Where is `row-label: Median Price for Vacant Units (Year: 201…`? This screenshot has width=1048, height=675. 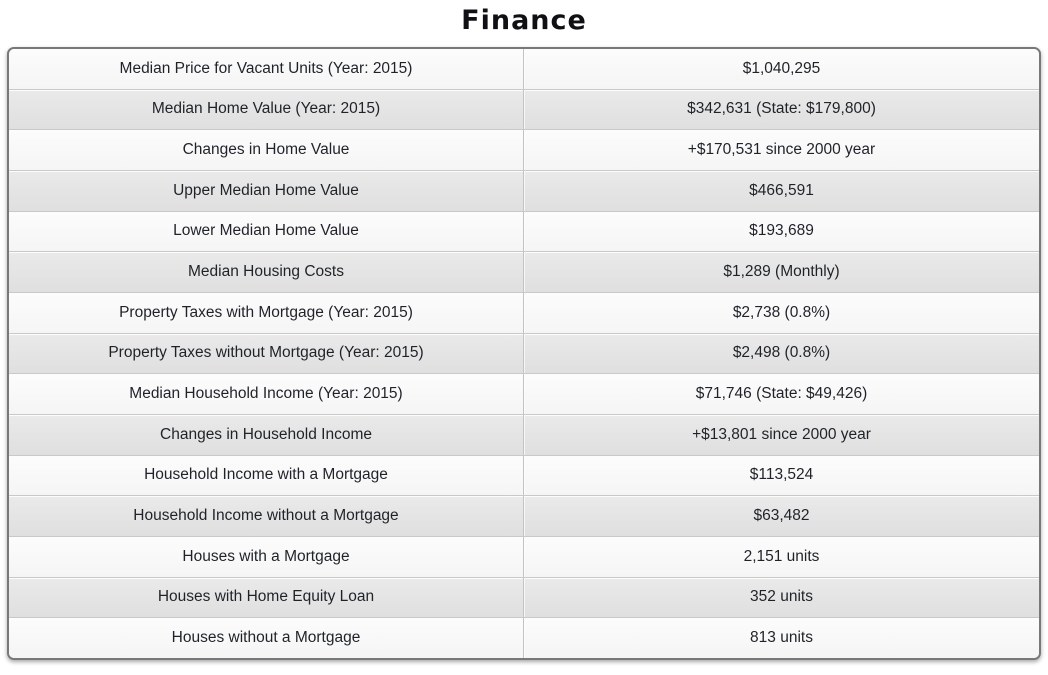
row-label: Median Price for Vacant Units (Year: 201… is located at coordinates (266, 69).